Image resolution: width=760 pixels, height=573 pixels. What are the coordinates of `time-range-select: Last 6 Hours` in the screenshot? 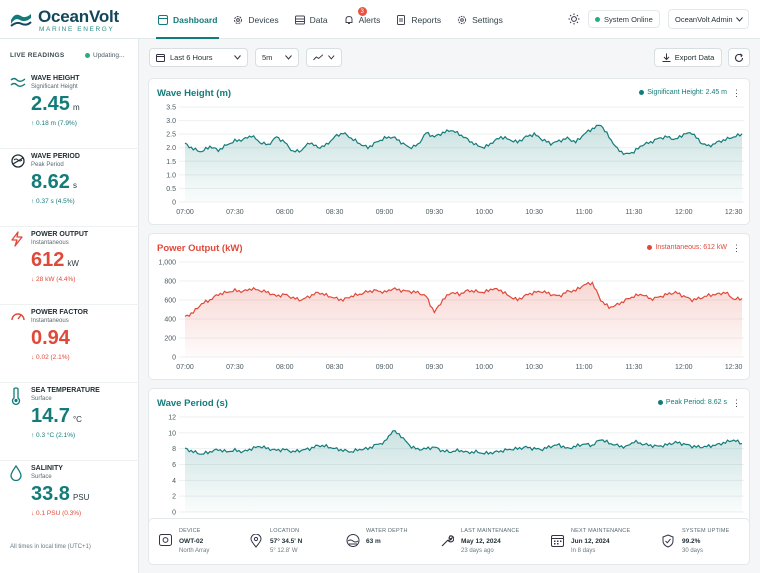 It's located at (198, 57).